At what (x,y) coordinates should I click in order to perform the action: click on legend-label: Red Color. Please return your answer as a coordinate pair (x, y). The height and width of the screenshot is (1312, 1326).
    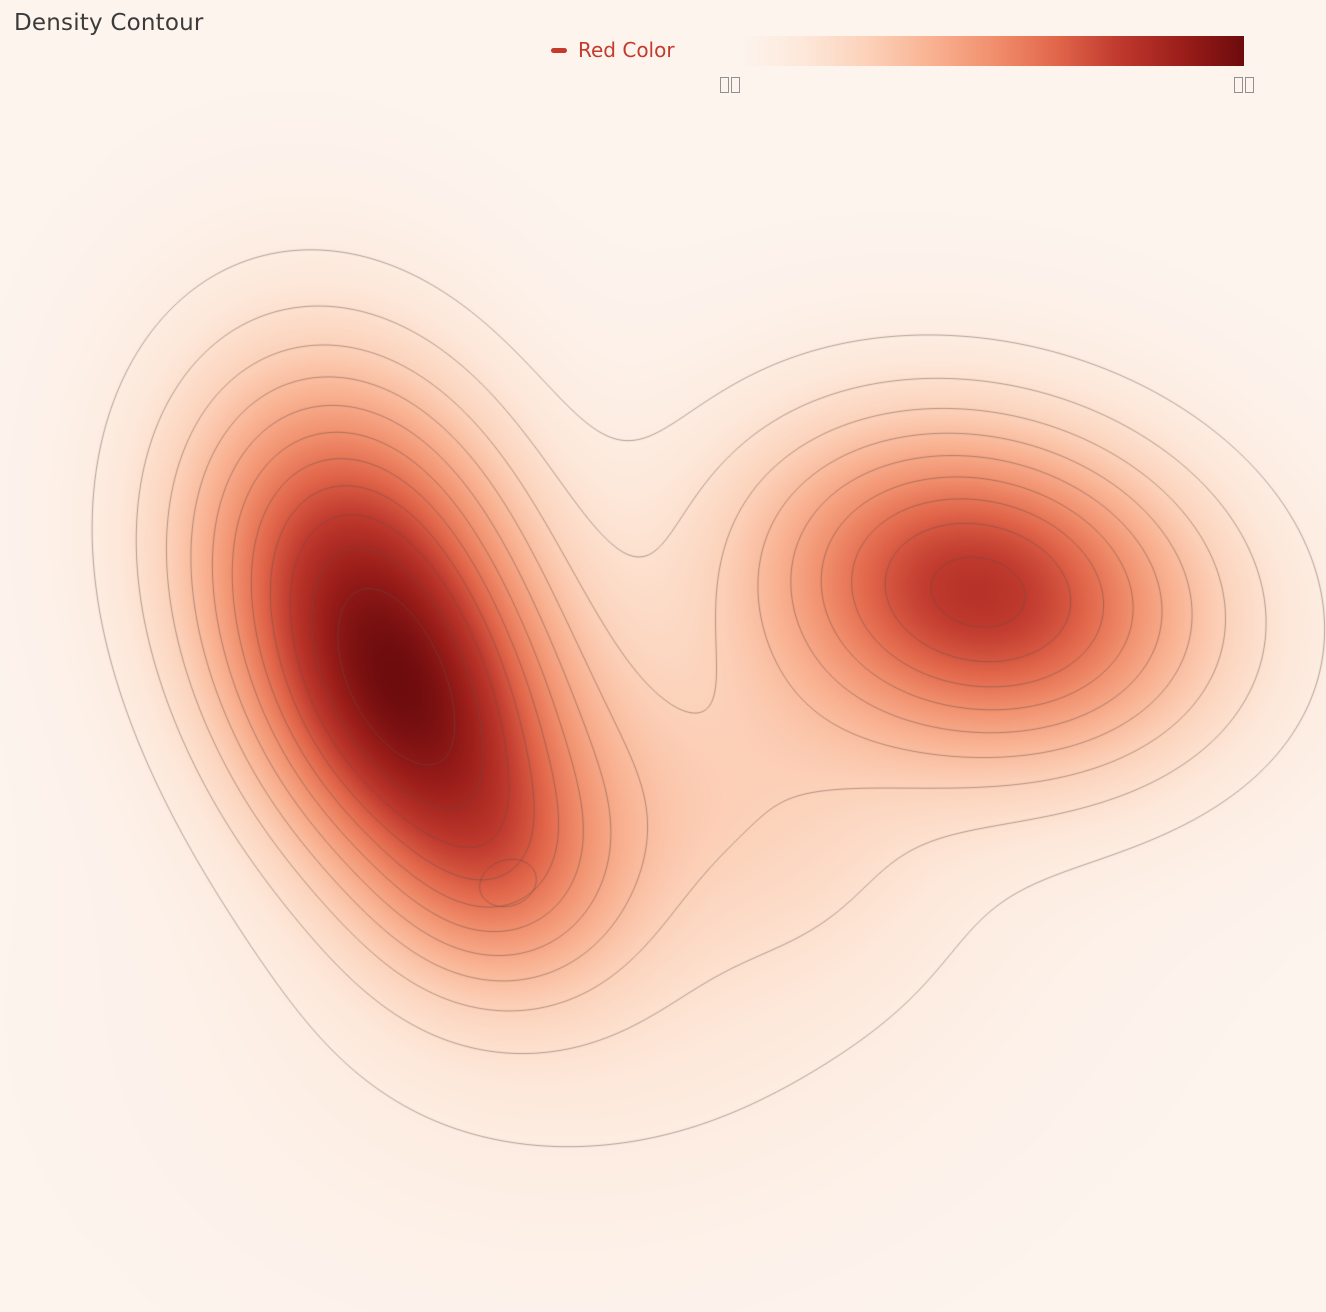
    Looking at the image, I should click on (626, 50).